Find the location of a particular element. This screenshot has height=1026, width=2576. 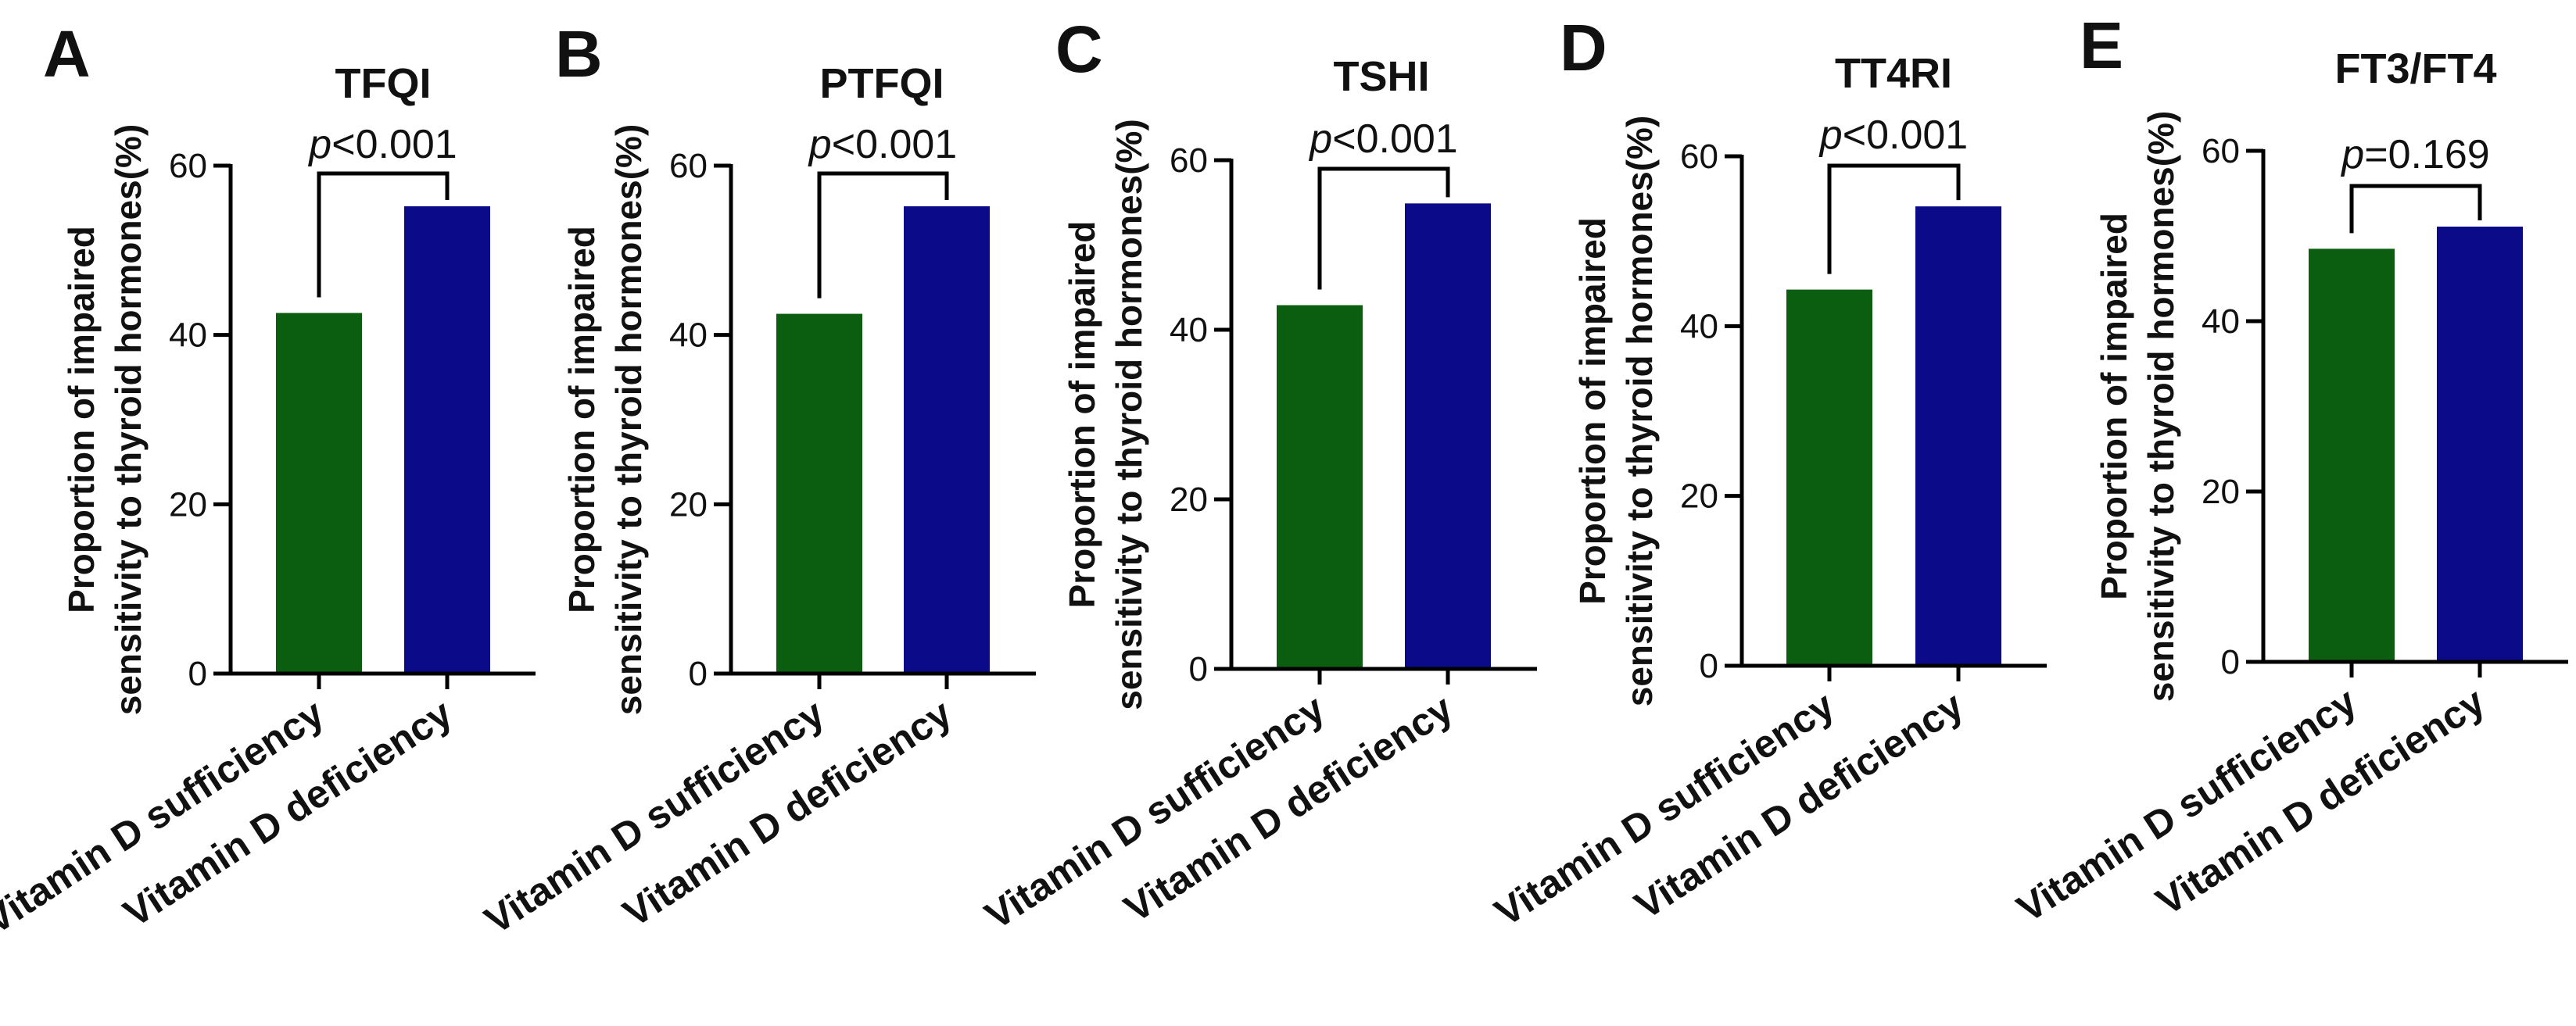

panel-label: C is located at coordinates (1079, 49).